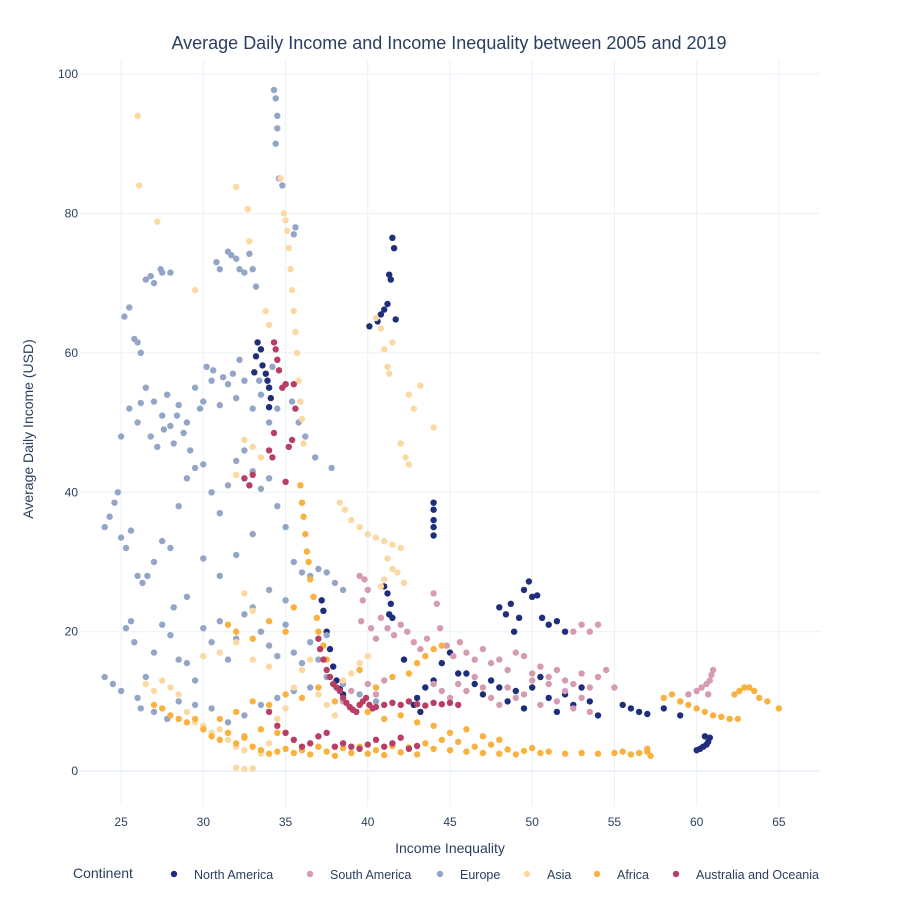 The width and height of the screenshot is (900, 900). I want to click on legend-marker, so click(527, 874).